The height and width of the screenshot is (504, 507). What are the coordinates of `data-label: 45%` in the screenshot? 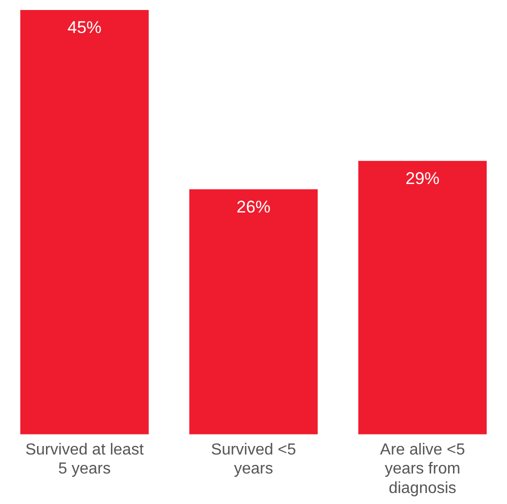 It's located at (84, 28).